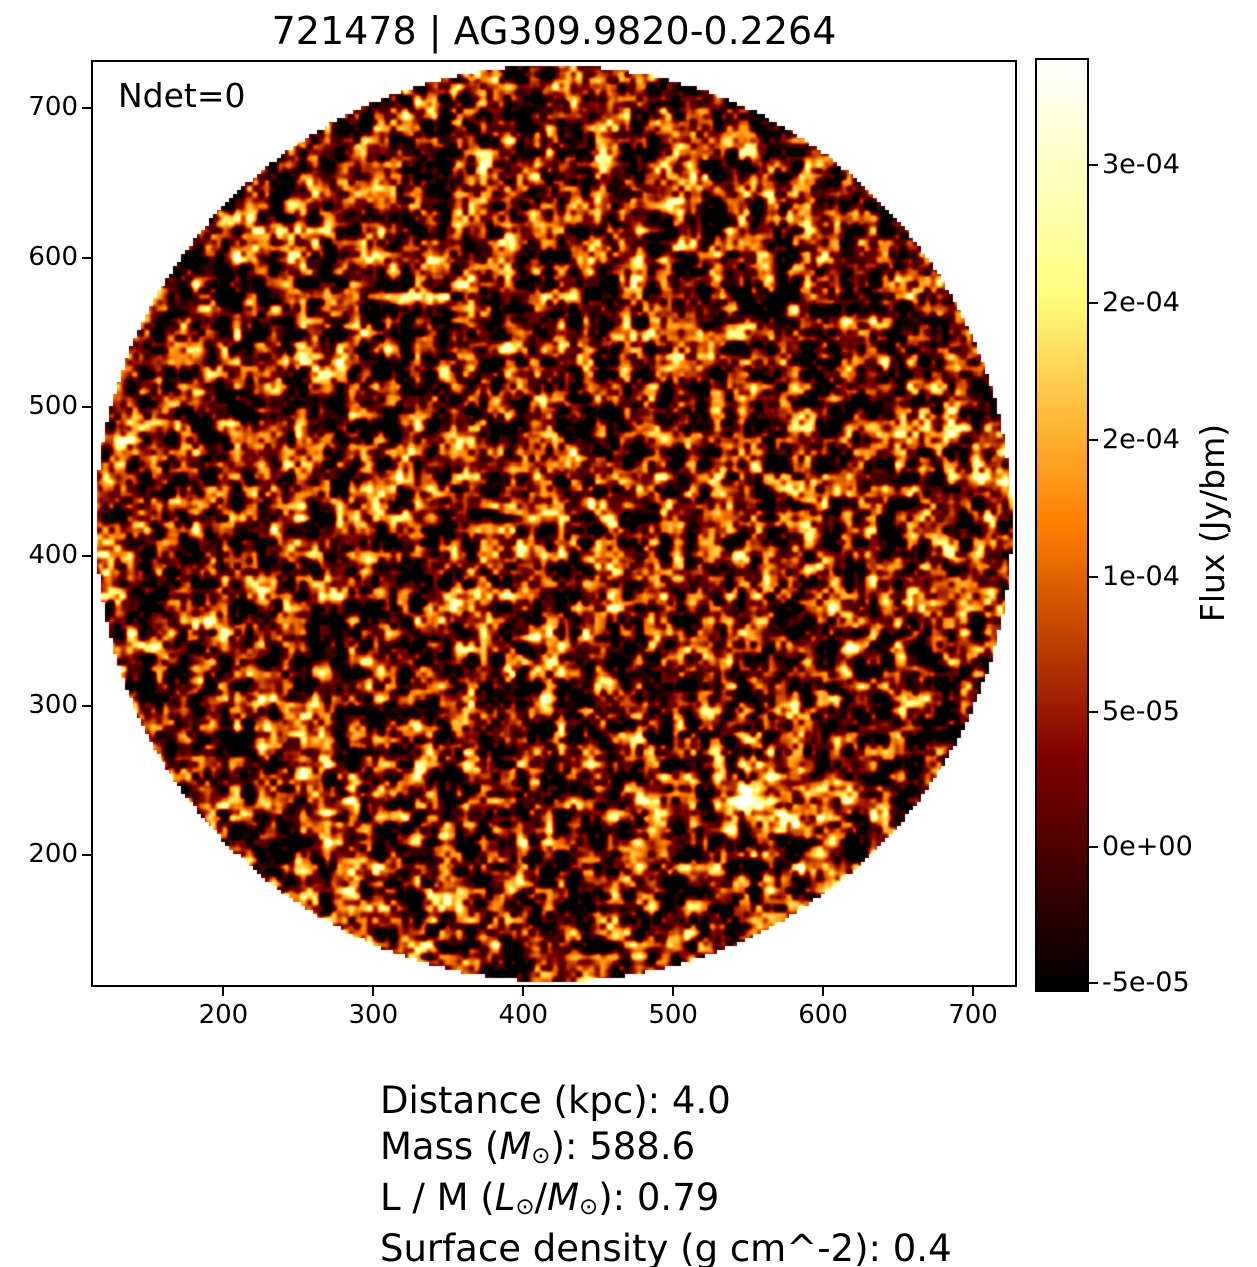 The image size is (1257, 1267). I want to click on caption-line: L / M (L⊙/M⊙): 0.79, so click(550, 1198).